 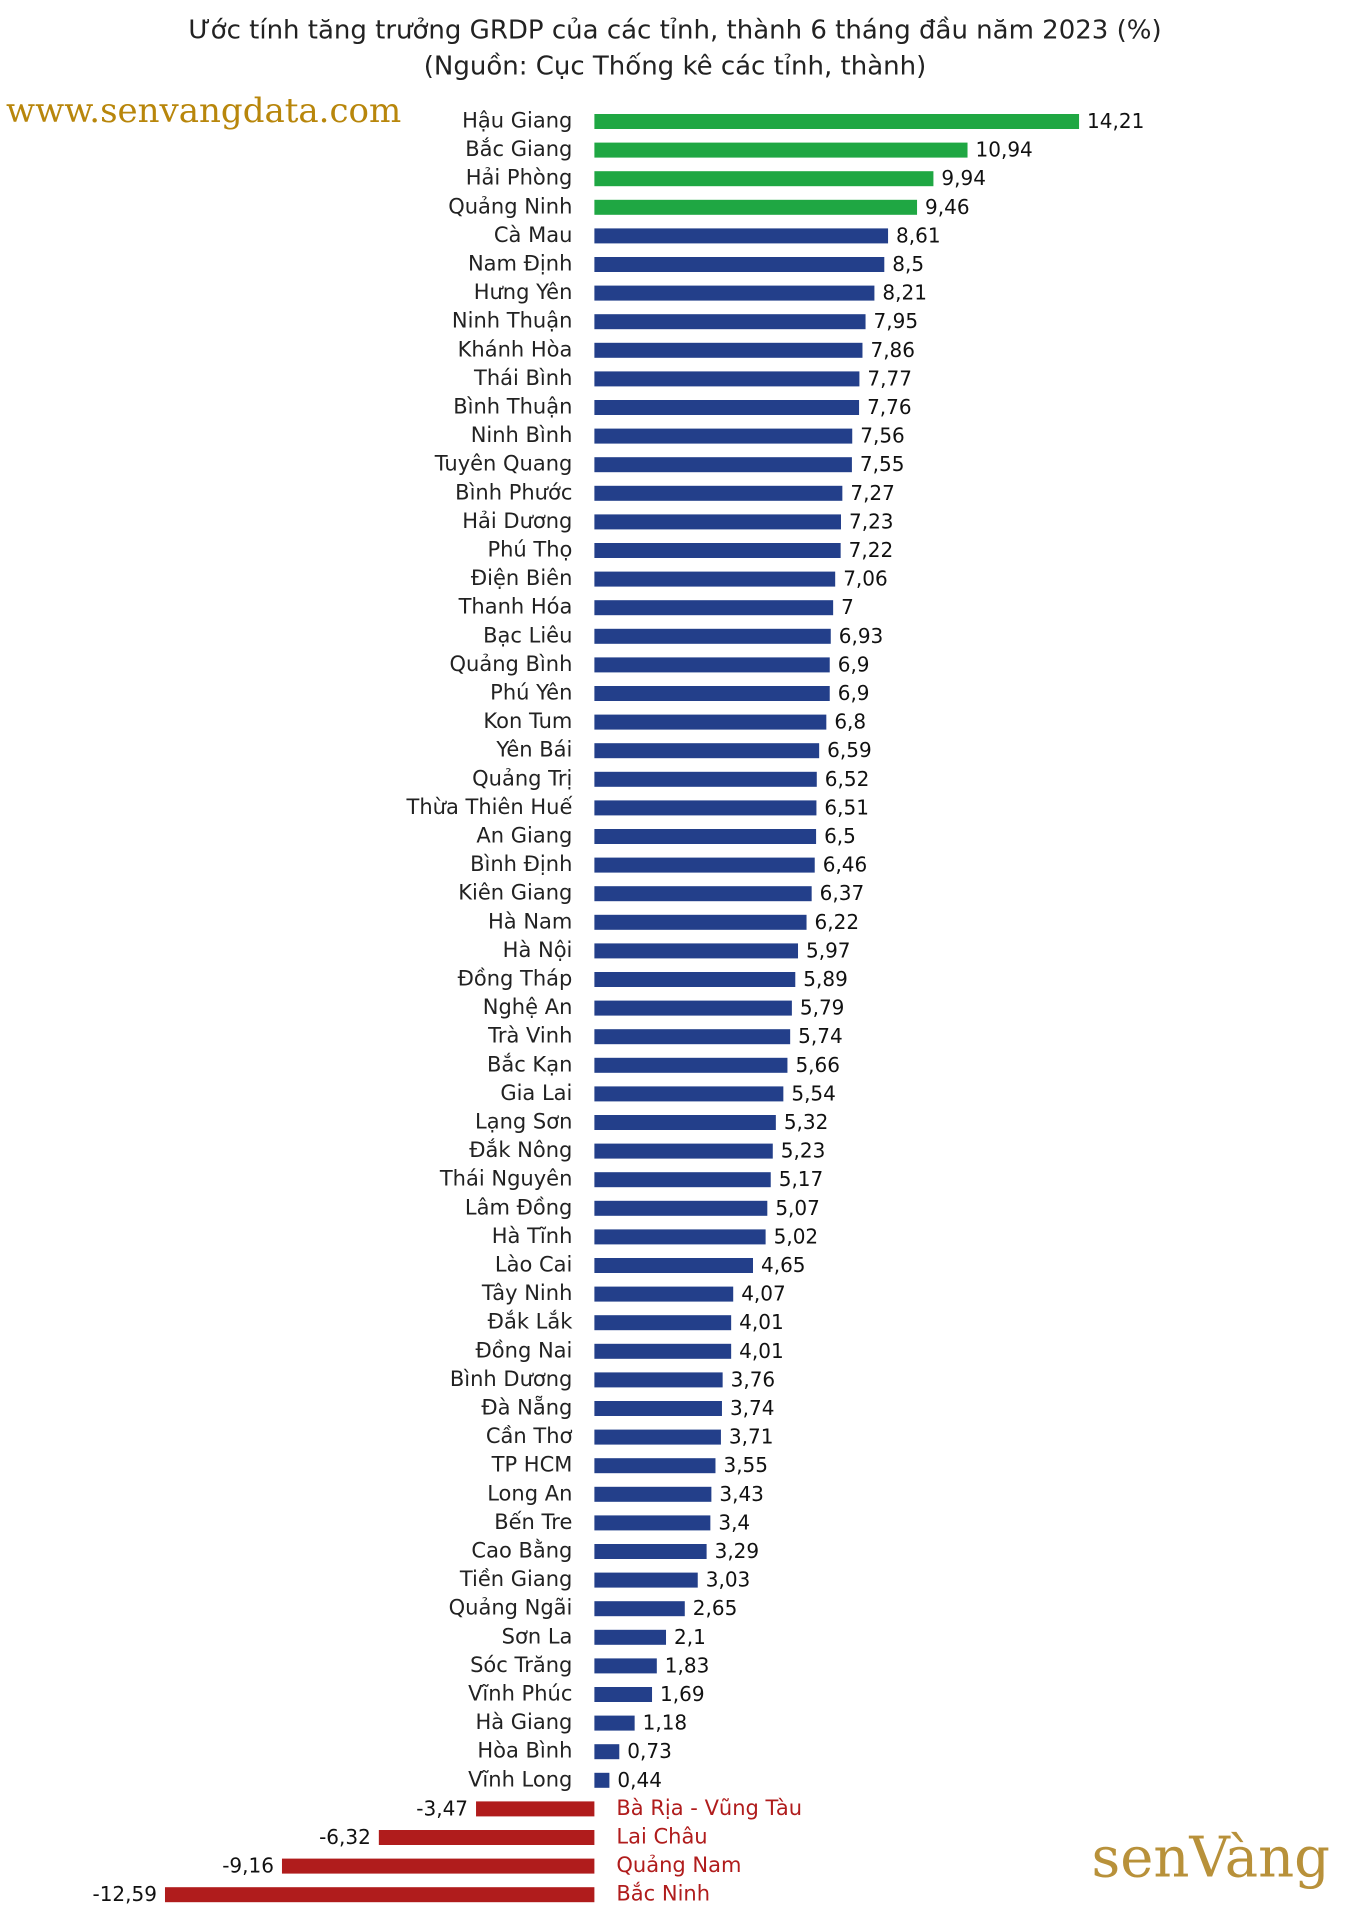 I want to click on value-label: 6,5, so click(x=840, y=836).